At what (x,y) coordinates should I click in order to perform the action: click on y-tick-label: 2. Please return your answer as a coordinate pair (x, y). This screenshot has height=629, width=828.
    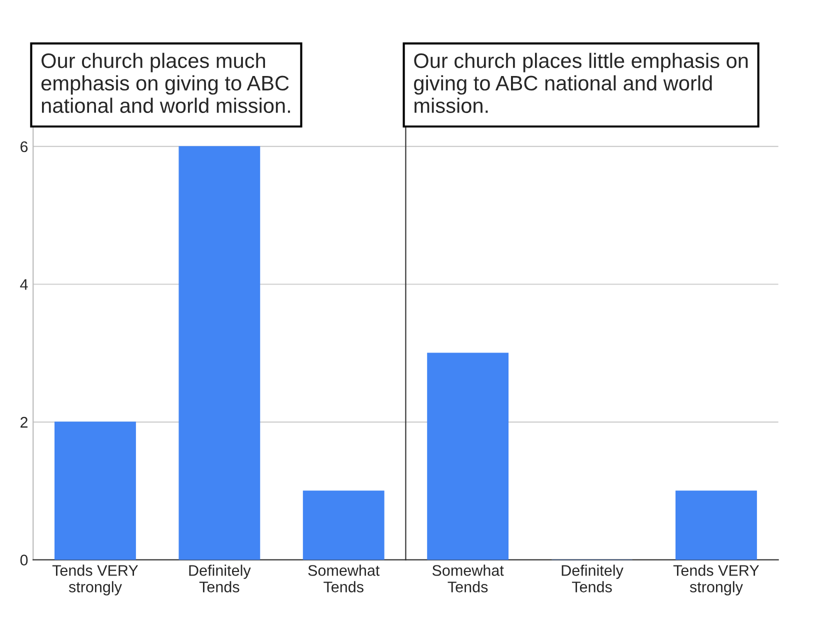
    Looking at the image, I should click on (24, 422).